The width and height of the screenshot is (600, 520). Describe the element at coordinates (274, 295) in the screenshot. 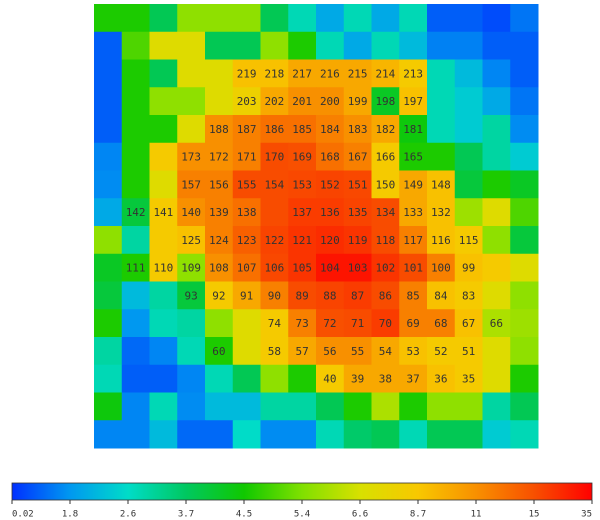

I see `cell-label: 90` at that location.